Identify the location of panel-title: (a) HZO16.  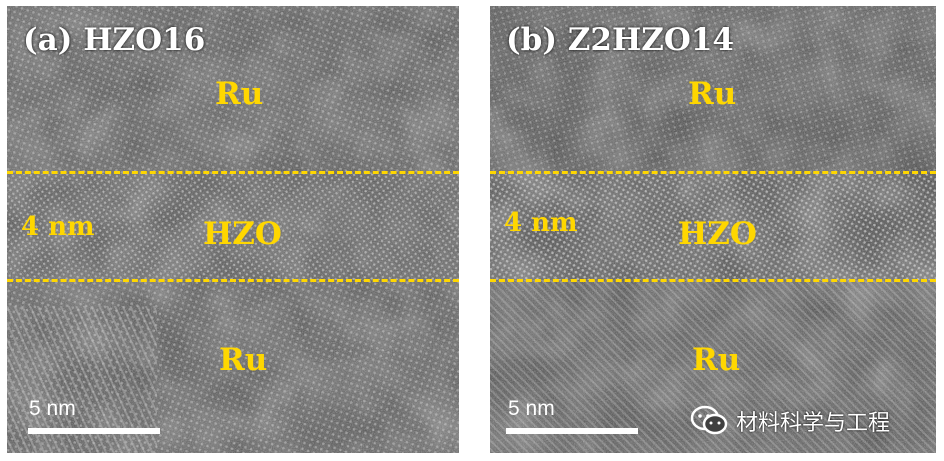
(114, 40).